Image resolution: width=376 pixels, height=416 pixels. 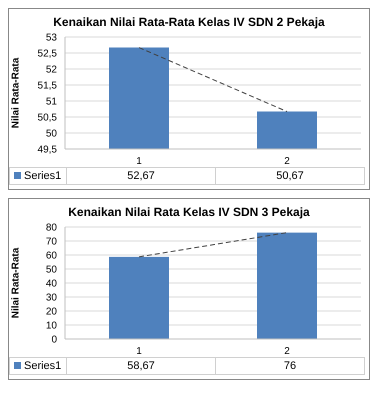 What do you see at coordinates (54, 340) in the screenshot?
I see `y-tick-label: 0` at bounding box center [54, 340].